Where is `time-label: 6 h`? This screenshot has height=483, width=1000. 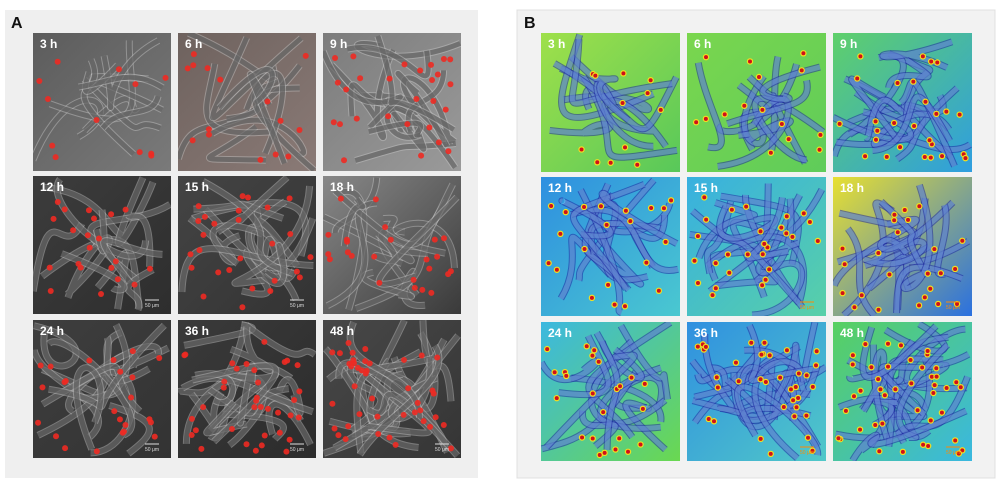 time-label: 6 h is located at coordinates (193, 44).